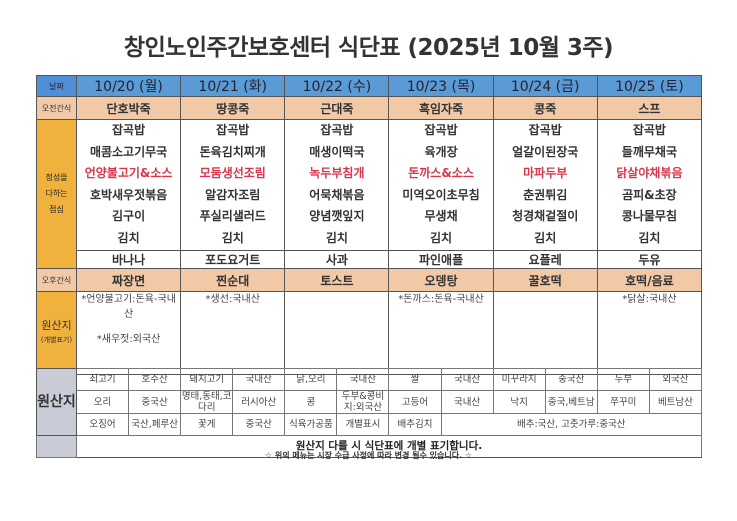 The image size is (737, 521). What do you see at coordinates (369, 108) in the screenshot?
I see `am-snack-row: 오전간식 단호박죽 땅콩죽 근대죽 흑임자죽 콩죽 스프` at bounding box center [369, 108].